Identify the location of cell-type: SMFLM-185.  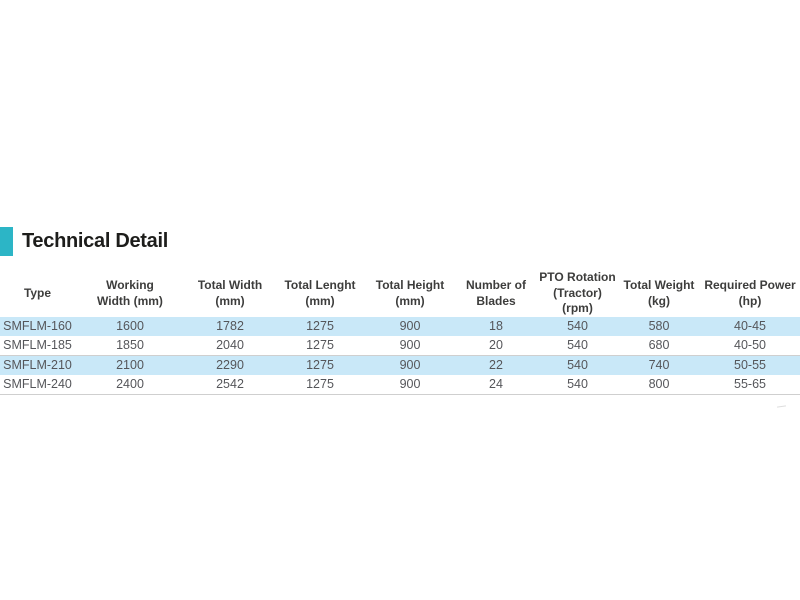
(37, 346).